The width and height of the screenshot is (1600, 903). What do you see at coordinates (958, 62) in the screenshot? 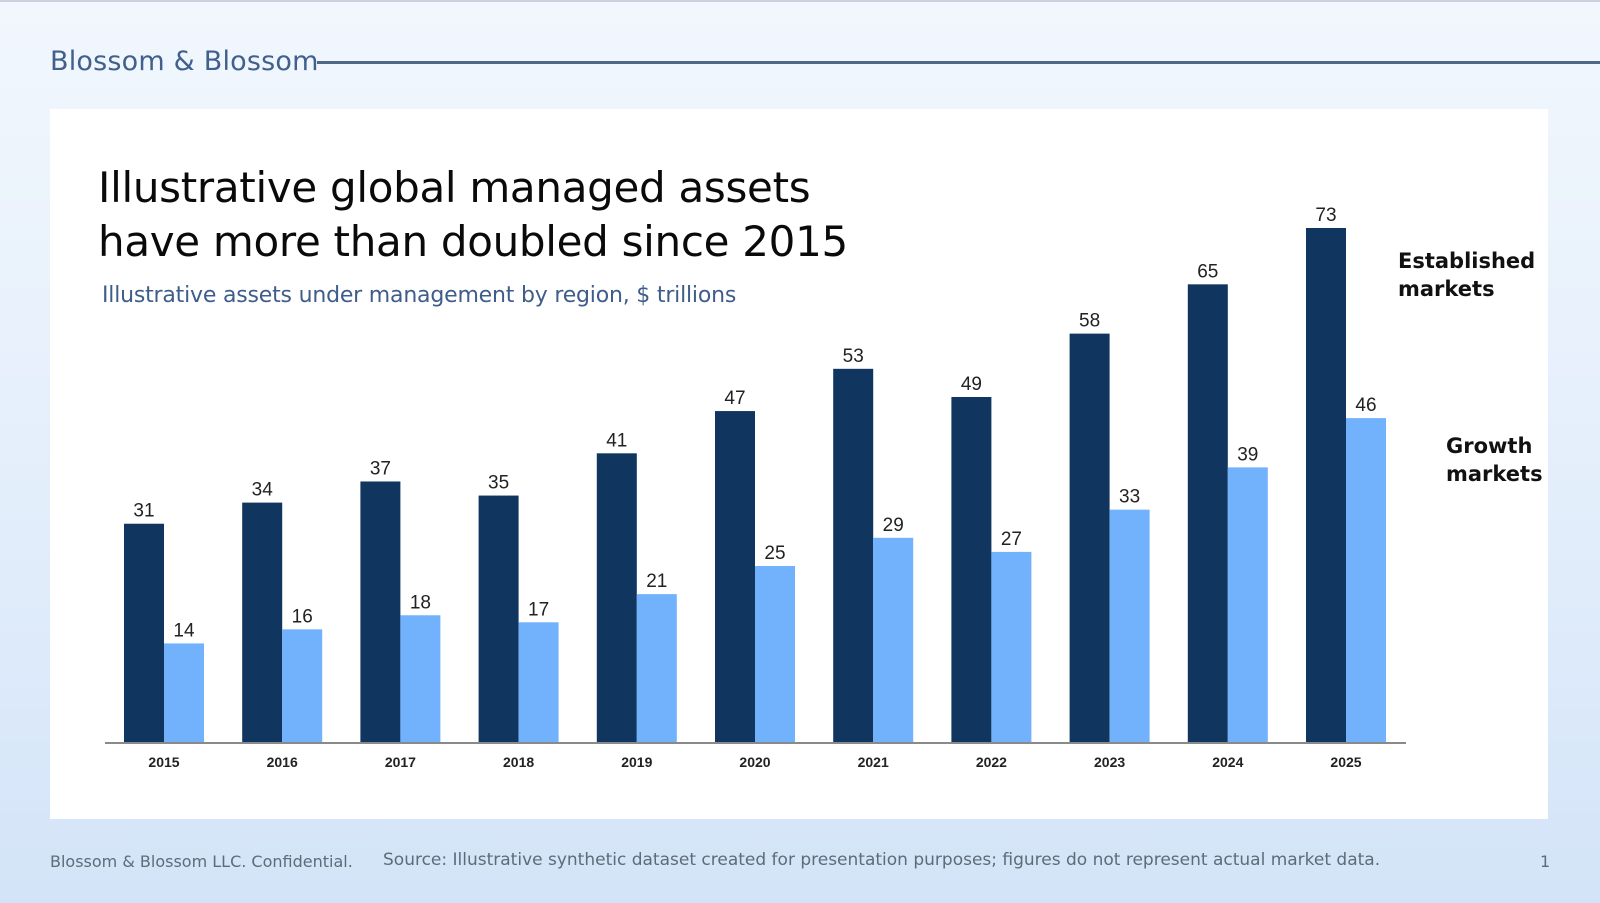
I see `header-rule` at bounding box center [958, 62].